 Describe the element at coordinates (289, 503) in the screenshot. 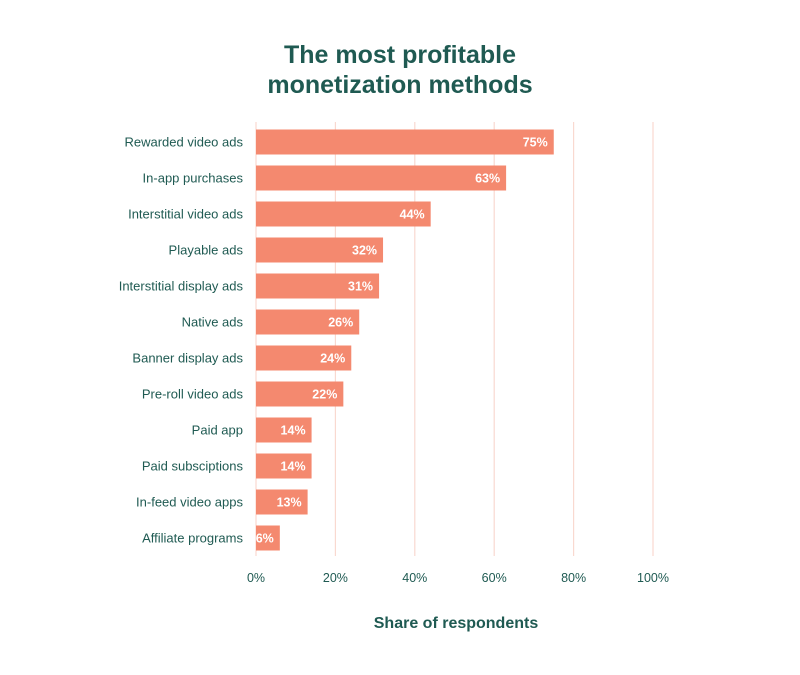

I see `value-label: 13%` at that location.